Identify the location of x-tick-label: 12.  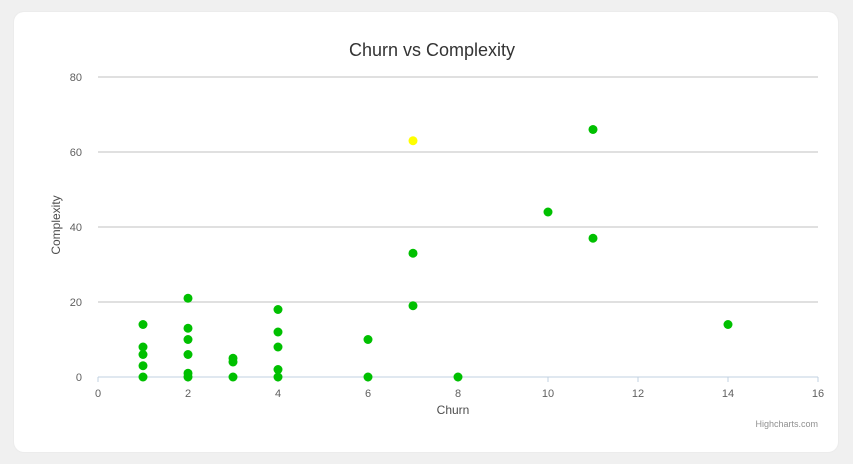
(638, 394).